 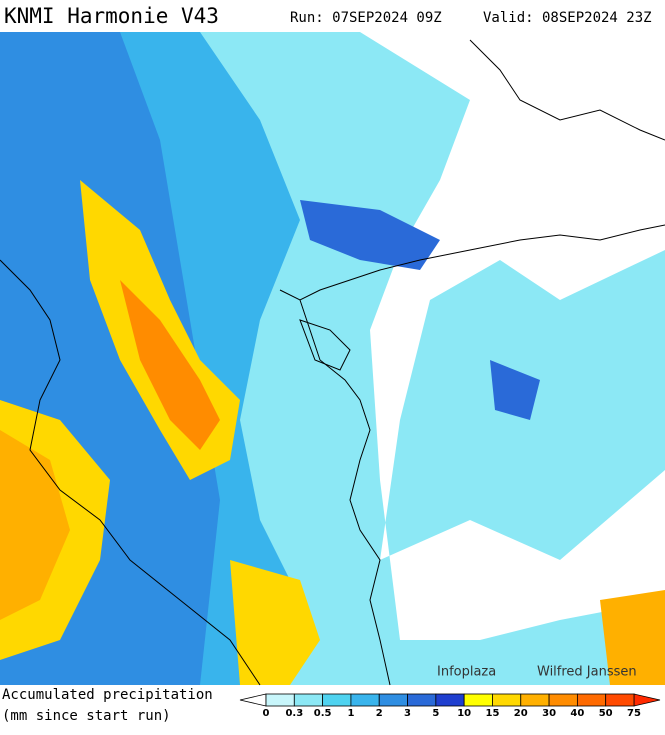 I want to click on colorbar-label: 40, so click(x=577, y=713).